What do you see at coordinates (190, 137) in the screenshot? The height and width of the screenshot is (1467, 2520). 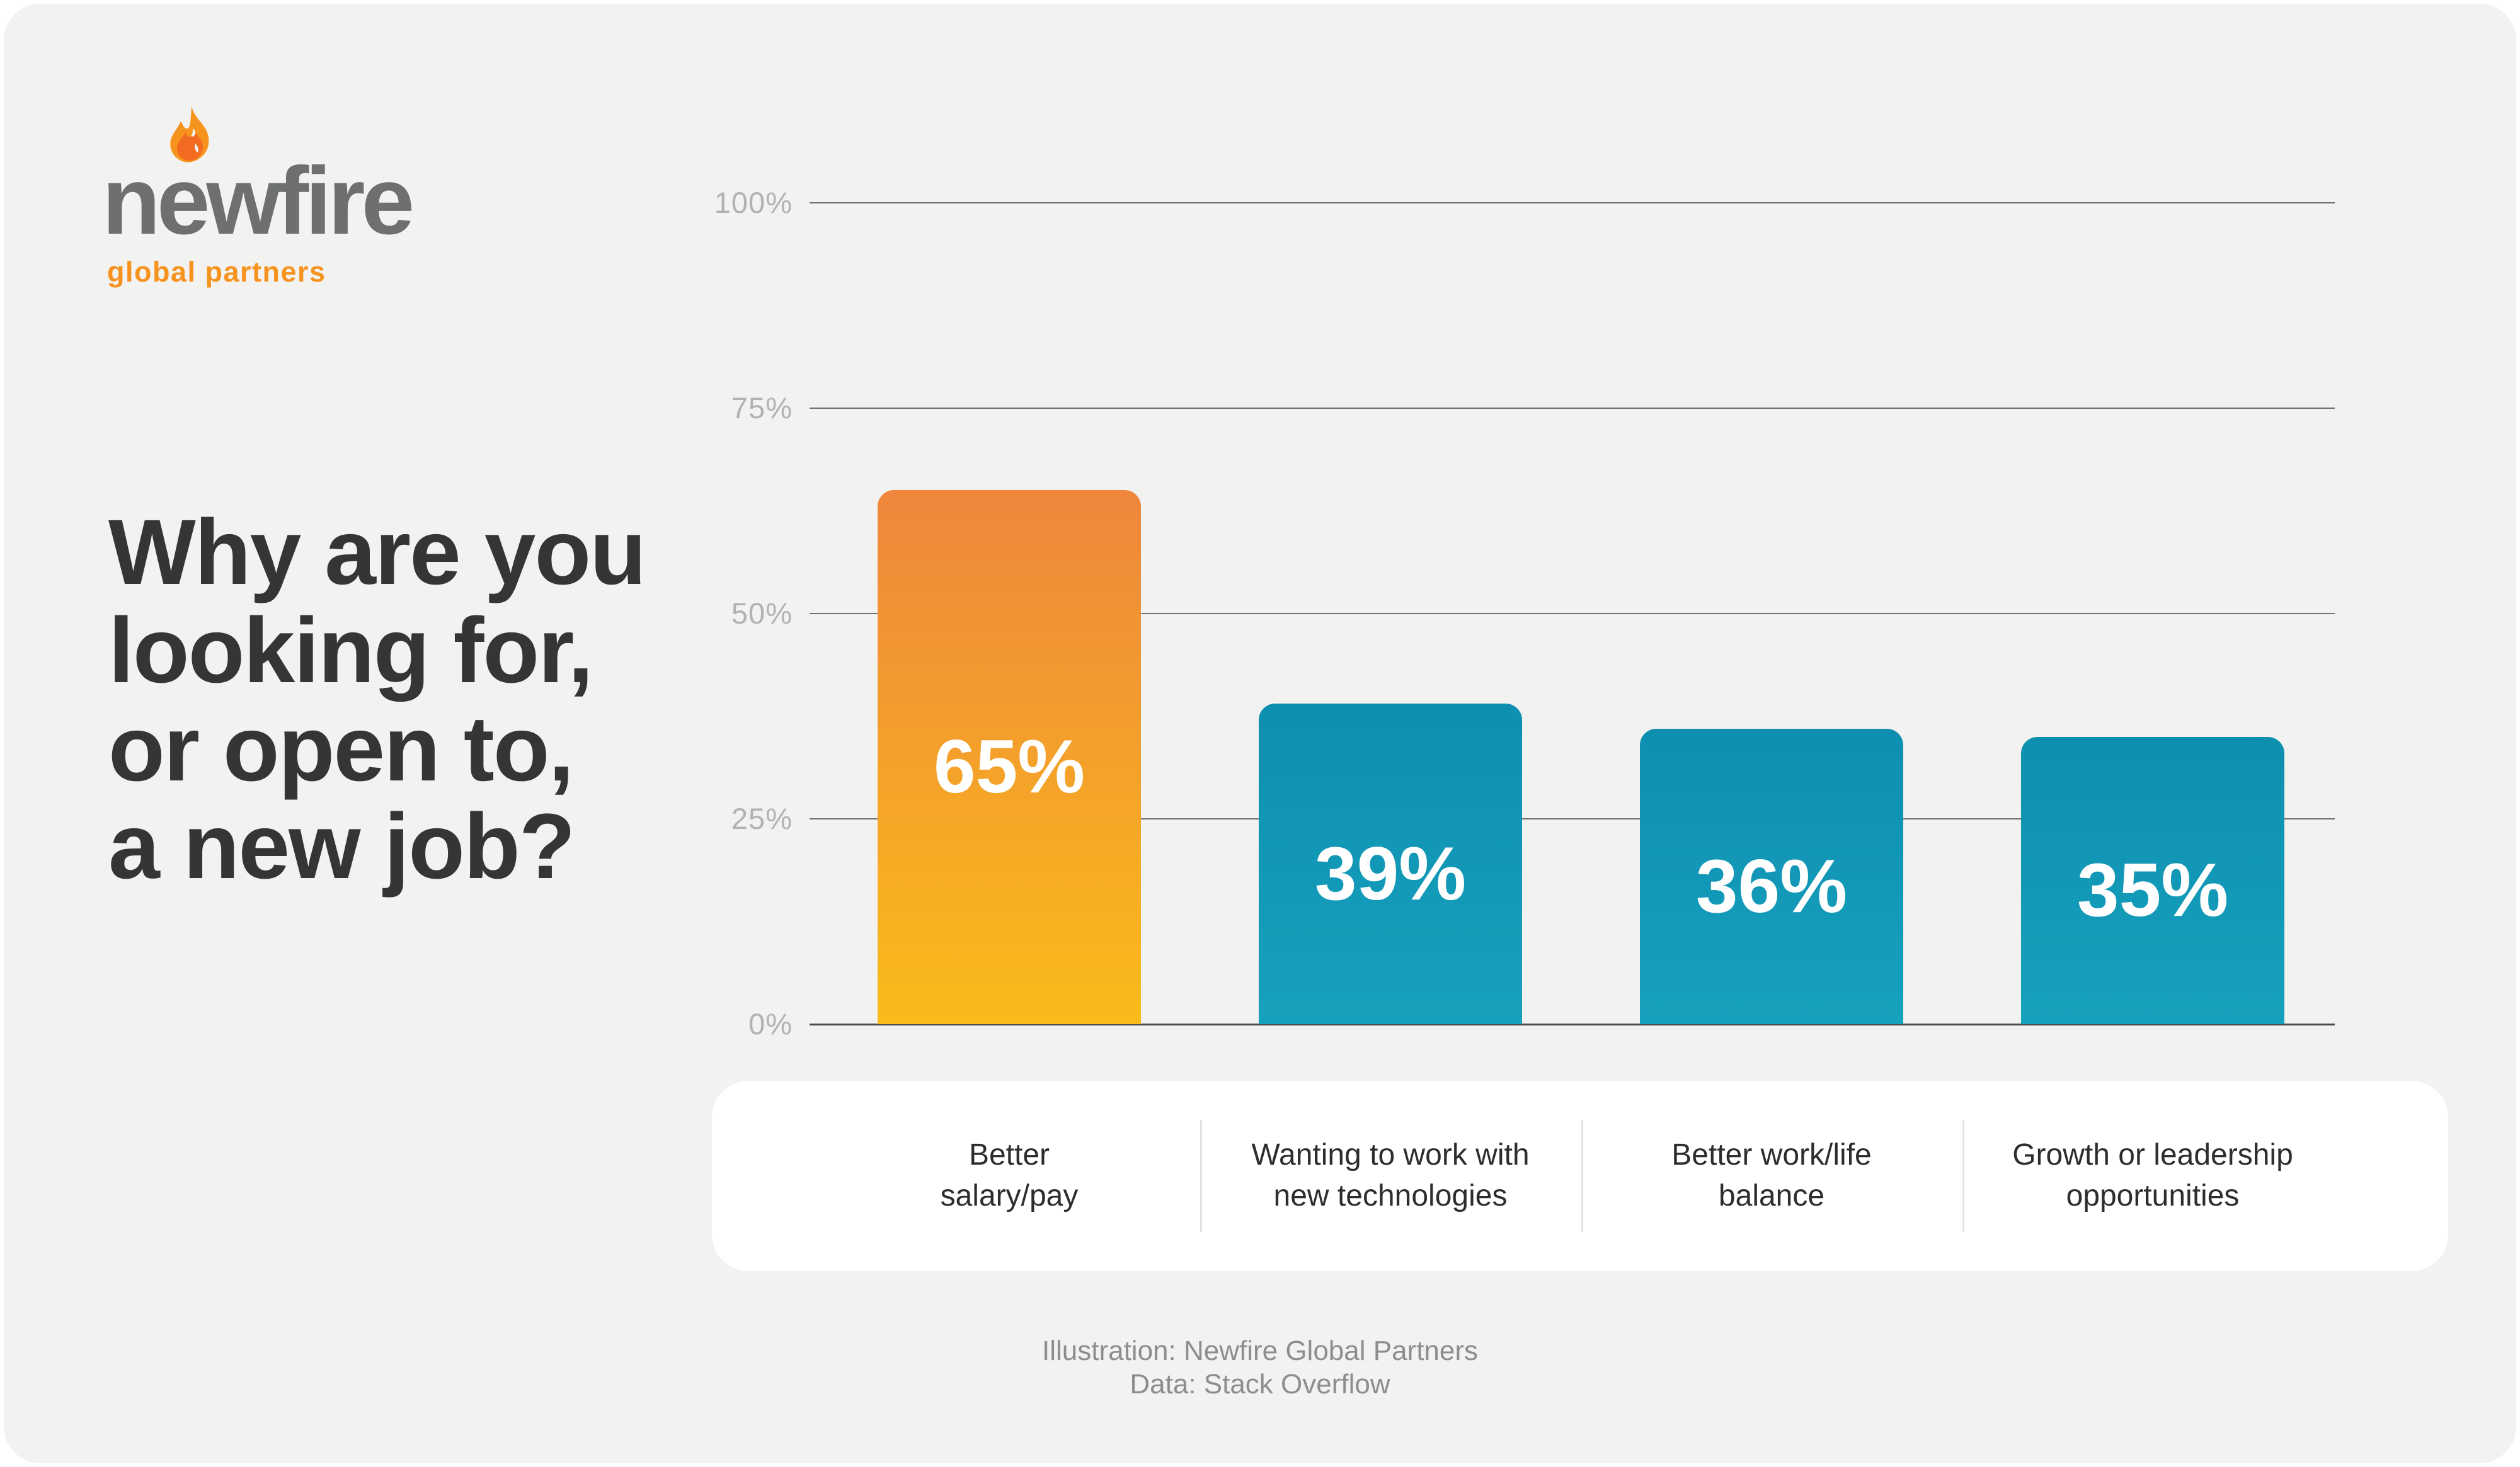 I see `flame-icon` at bounding box center [190, 137].